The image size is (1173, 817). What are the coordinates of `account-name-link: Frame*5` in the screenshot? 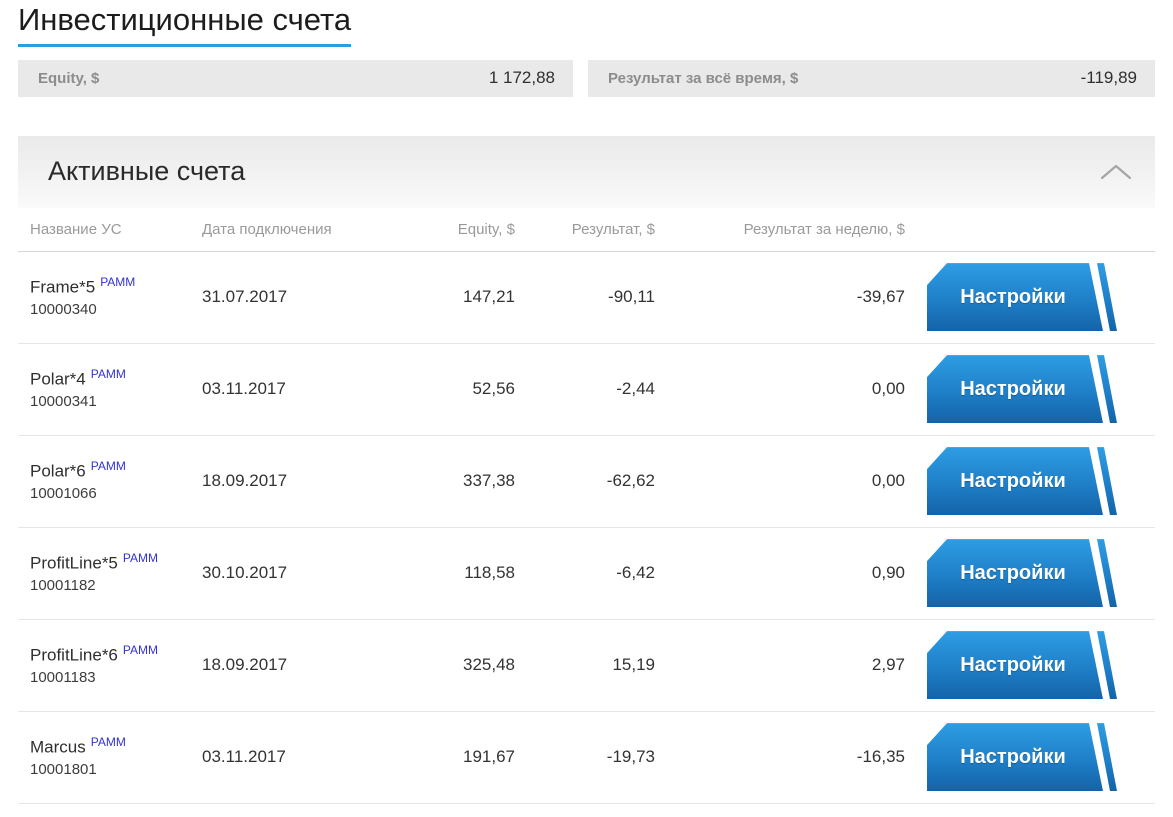 It's located at (63, 287).